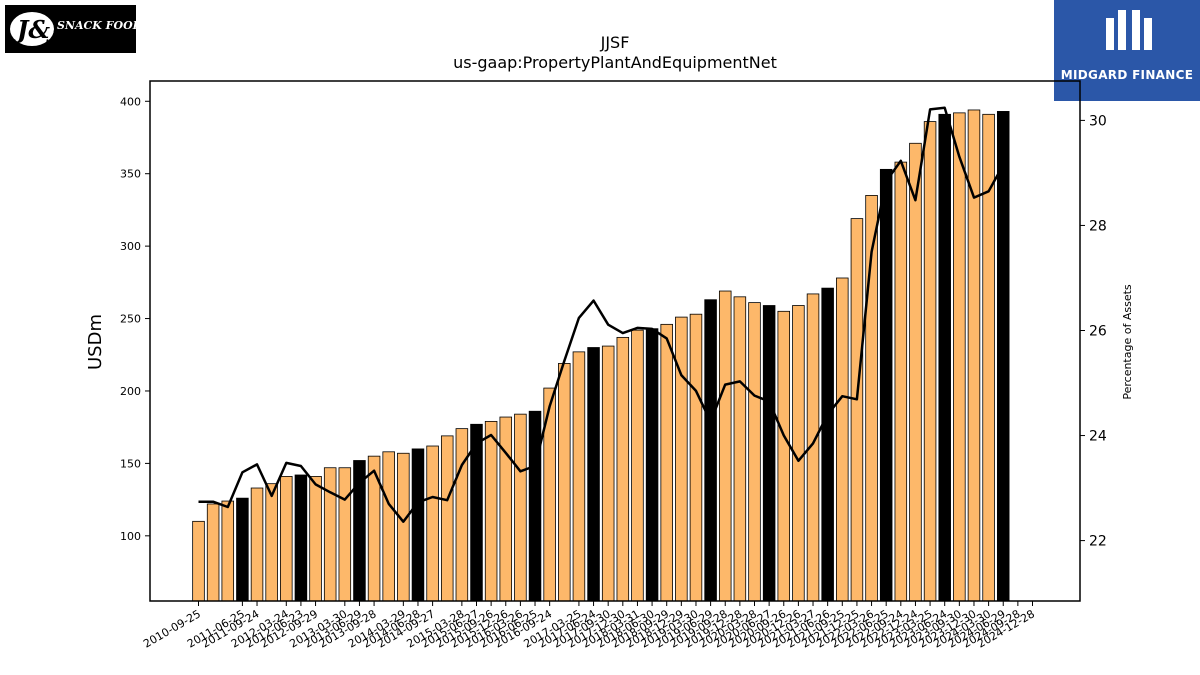 The image size is (1200, 675). Describe the element at coordinates (130, 463) in the screenshot. I see `y-tick-label: 150` at that location.